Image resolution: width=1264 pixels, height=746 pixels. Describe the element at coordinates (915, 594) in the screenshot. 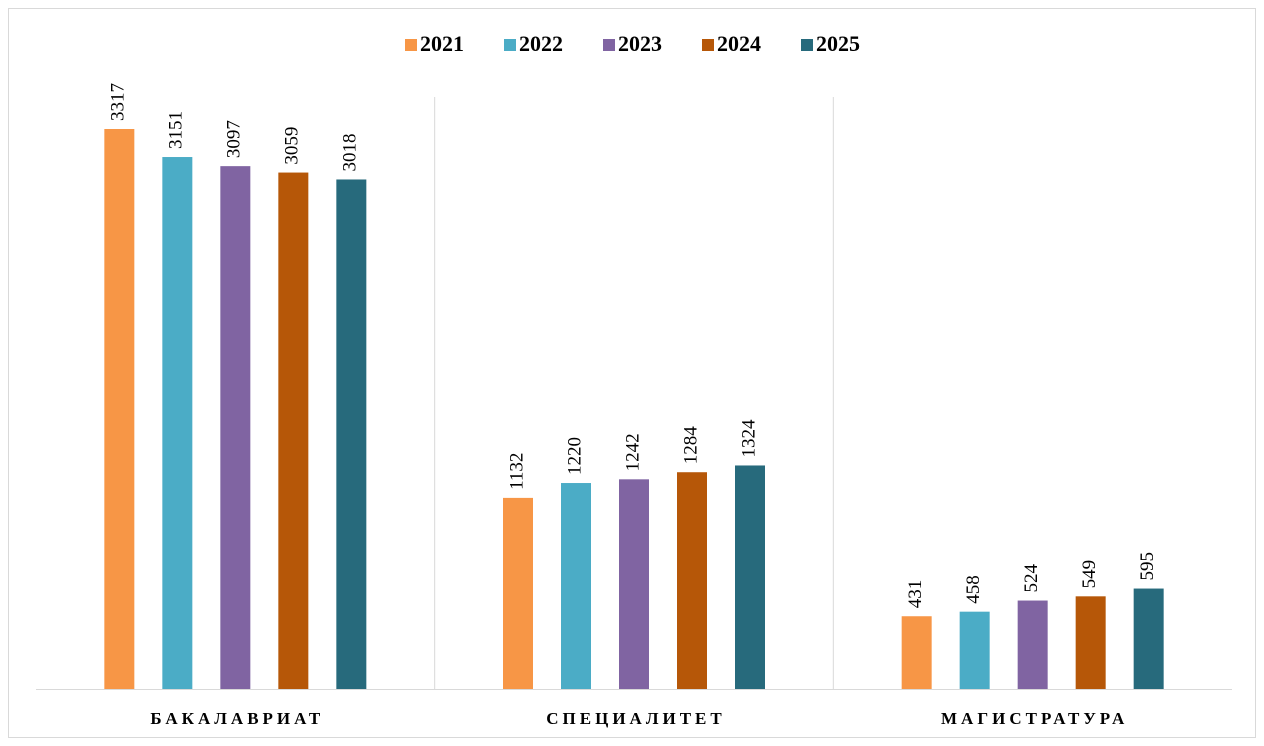

I see `data-label: 431` at that location.